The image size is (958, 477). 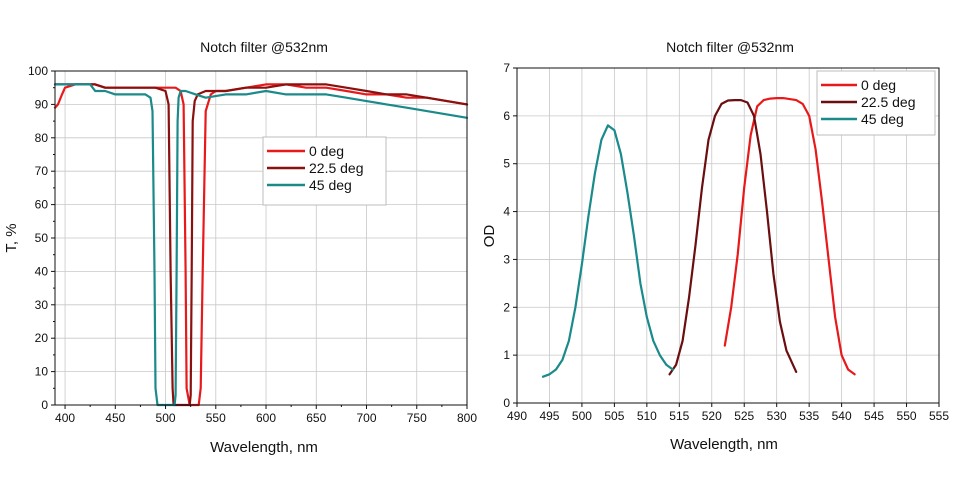 What do you see at coordinates (744, 416) in the screenshot?
I see `x-tick-label: 525` at bounding box center [744, 416].